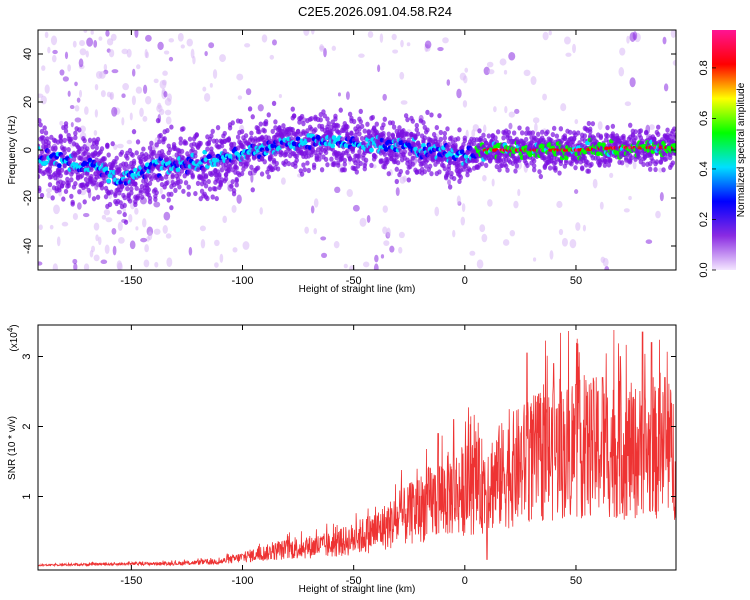 Image resolution: width=750 pixels, height=600 pixels. Describe the element at coordinates (576, 281) in the screenshot. I see `spectrogram-x-tick-label: 50` at that location.